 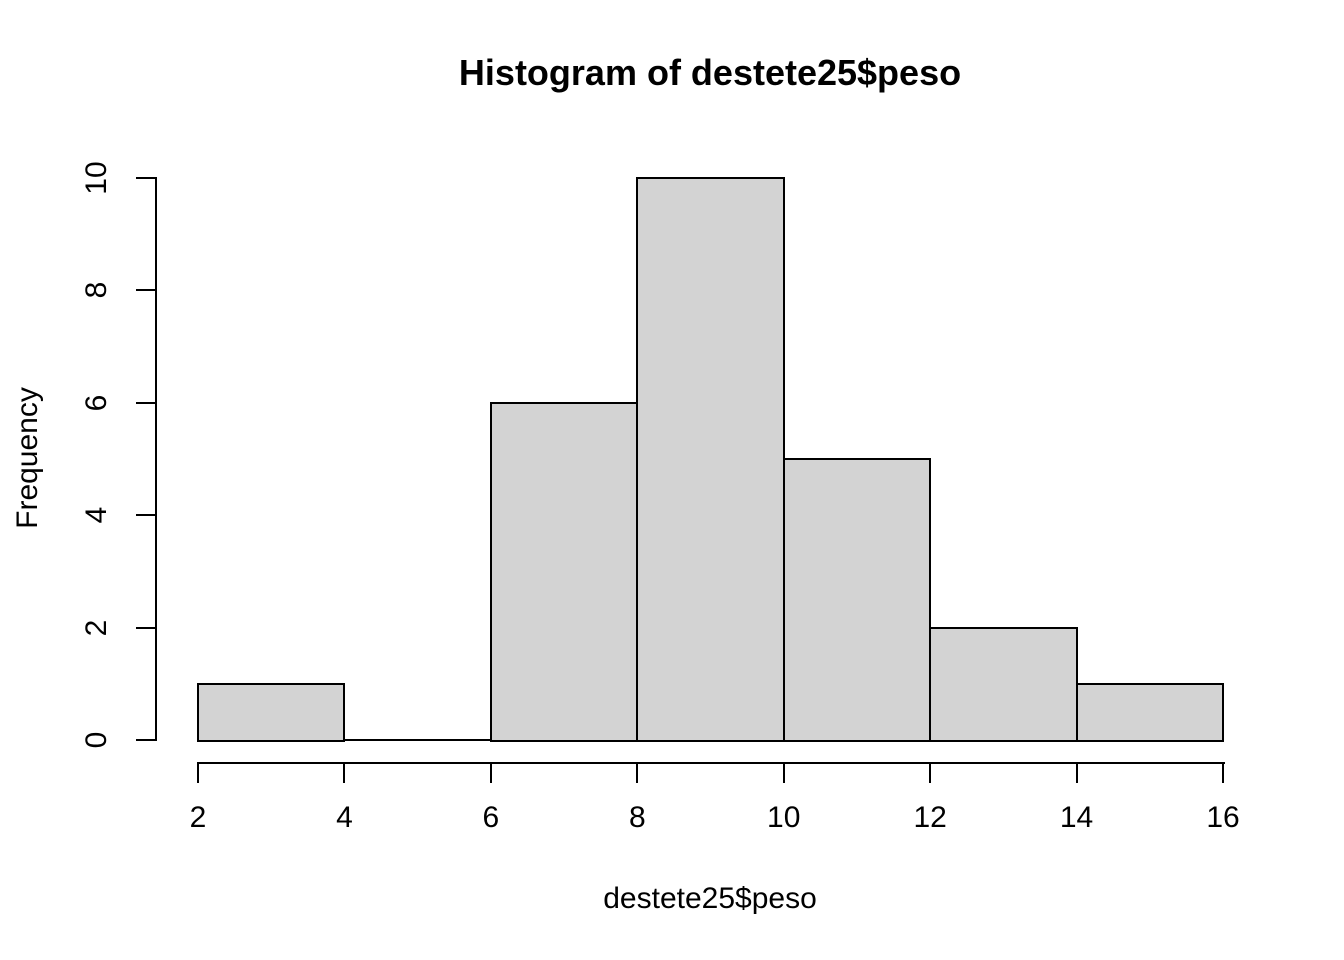 I want to click on x-tick-label-text: 12, so click(x=930, y=817).